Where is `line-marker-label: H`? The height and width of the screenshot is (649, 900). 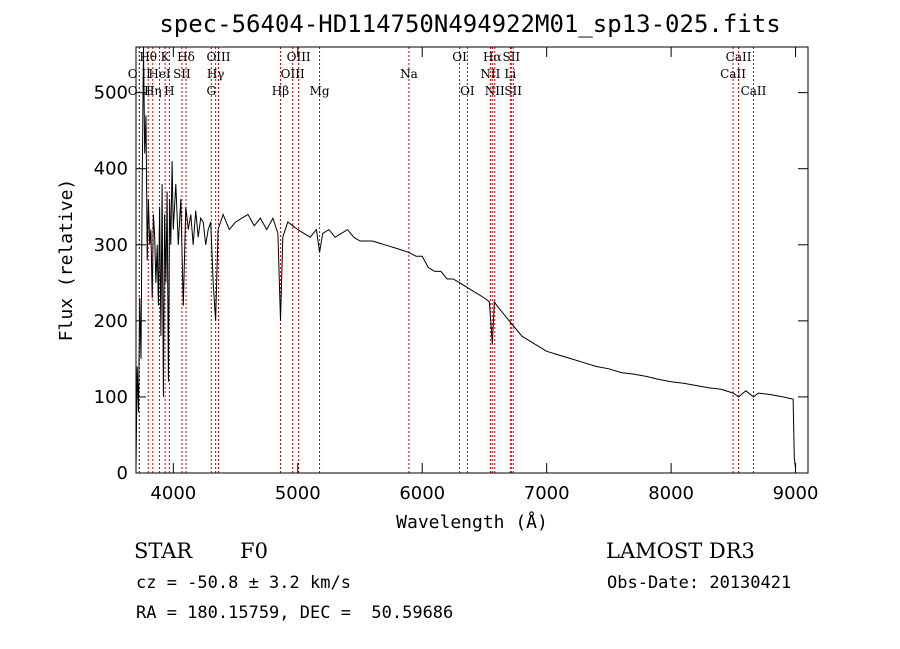
line-marker-label: H is located at coordinates (169, 91).